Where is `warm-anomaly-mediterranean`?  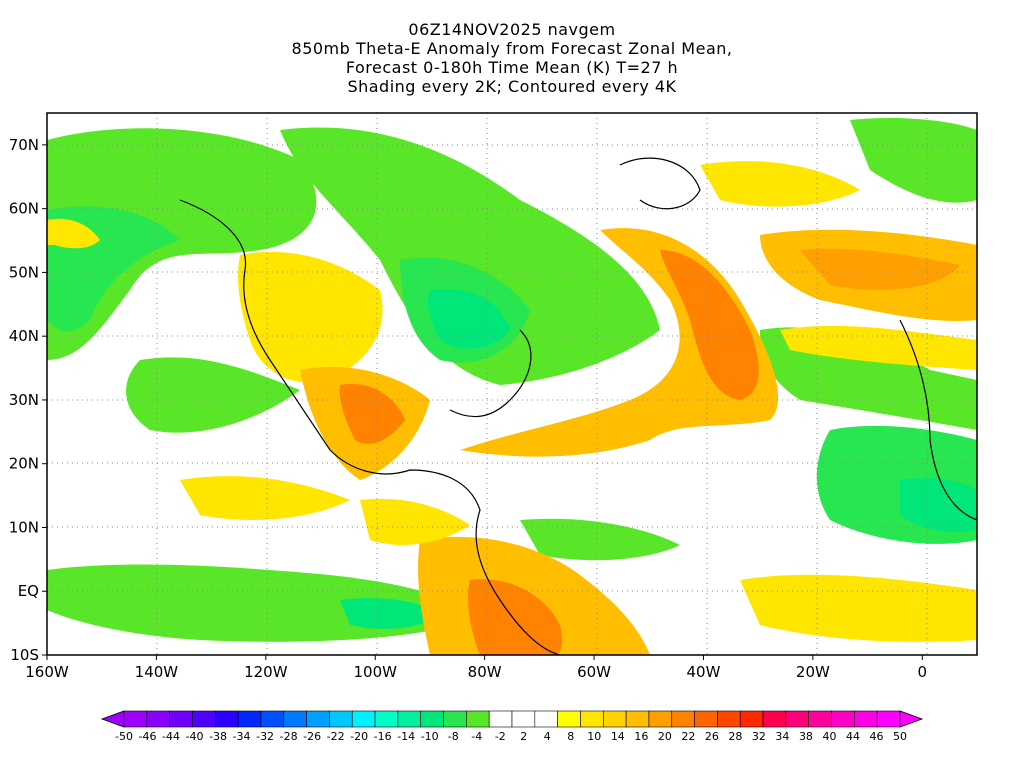 warm-anomaly-mediterranean is located at coordinates (878, 347).